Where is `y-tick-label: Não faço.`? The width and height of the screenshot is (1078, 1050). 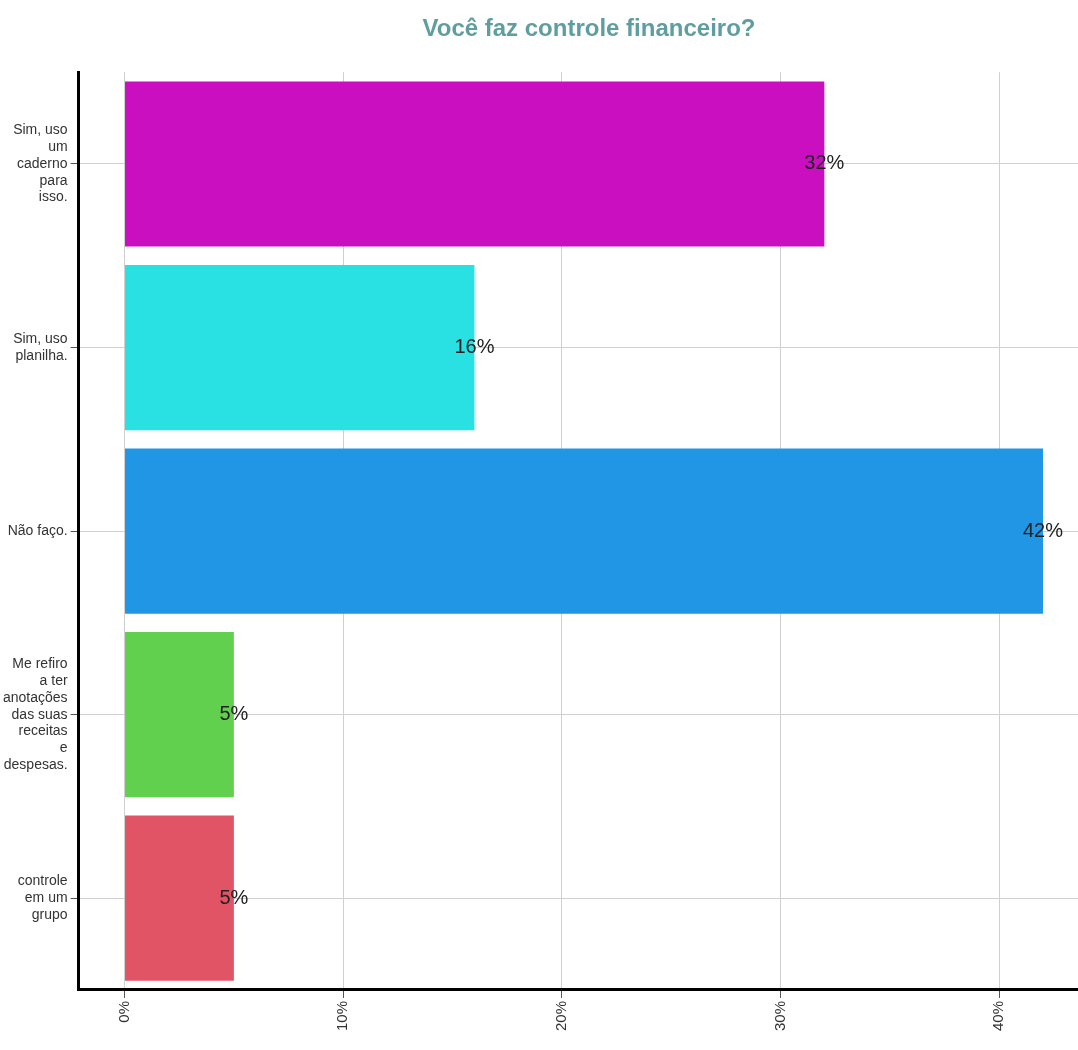 y-tick-label: Não faço. is located at coordinates (37, 529).